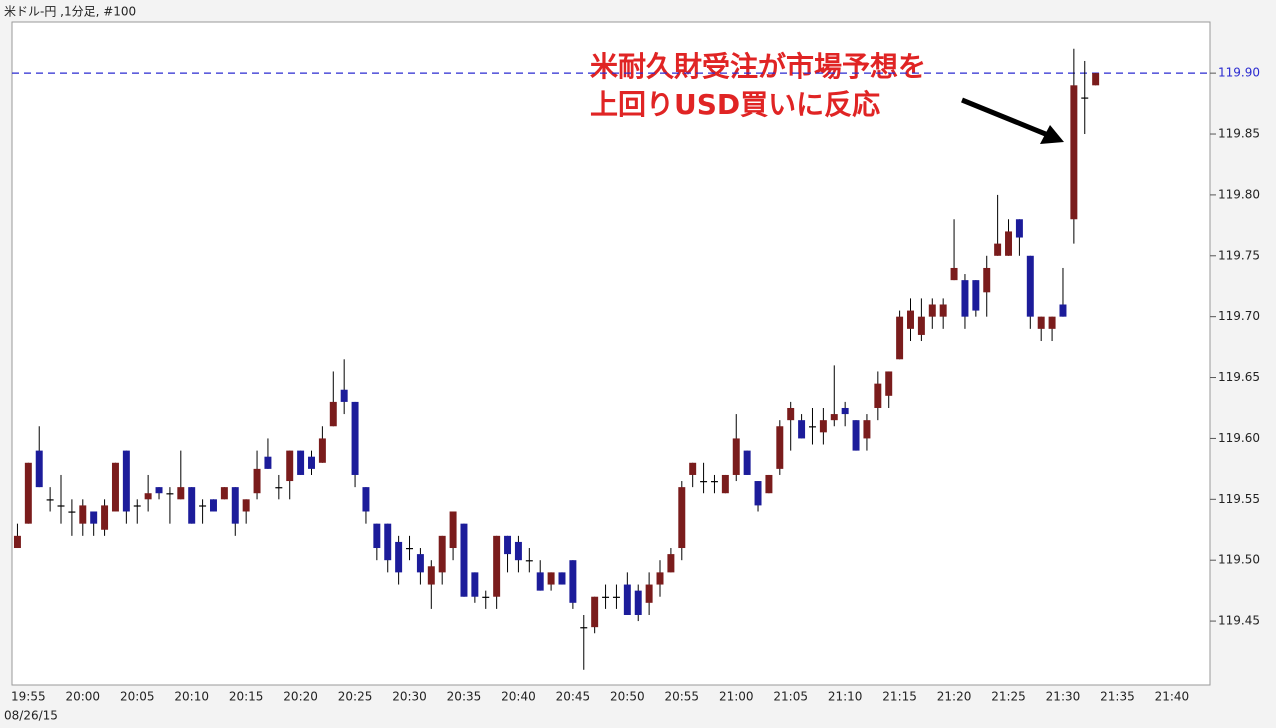 The image size is (1276, 728). What do you see at coordinates (954, 697) in the screenshot?
I see `x-tick-label: 21:20` at bounding box center [954, 697].